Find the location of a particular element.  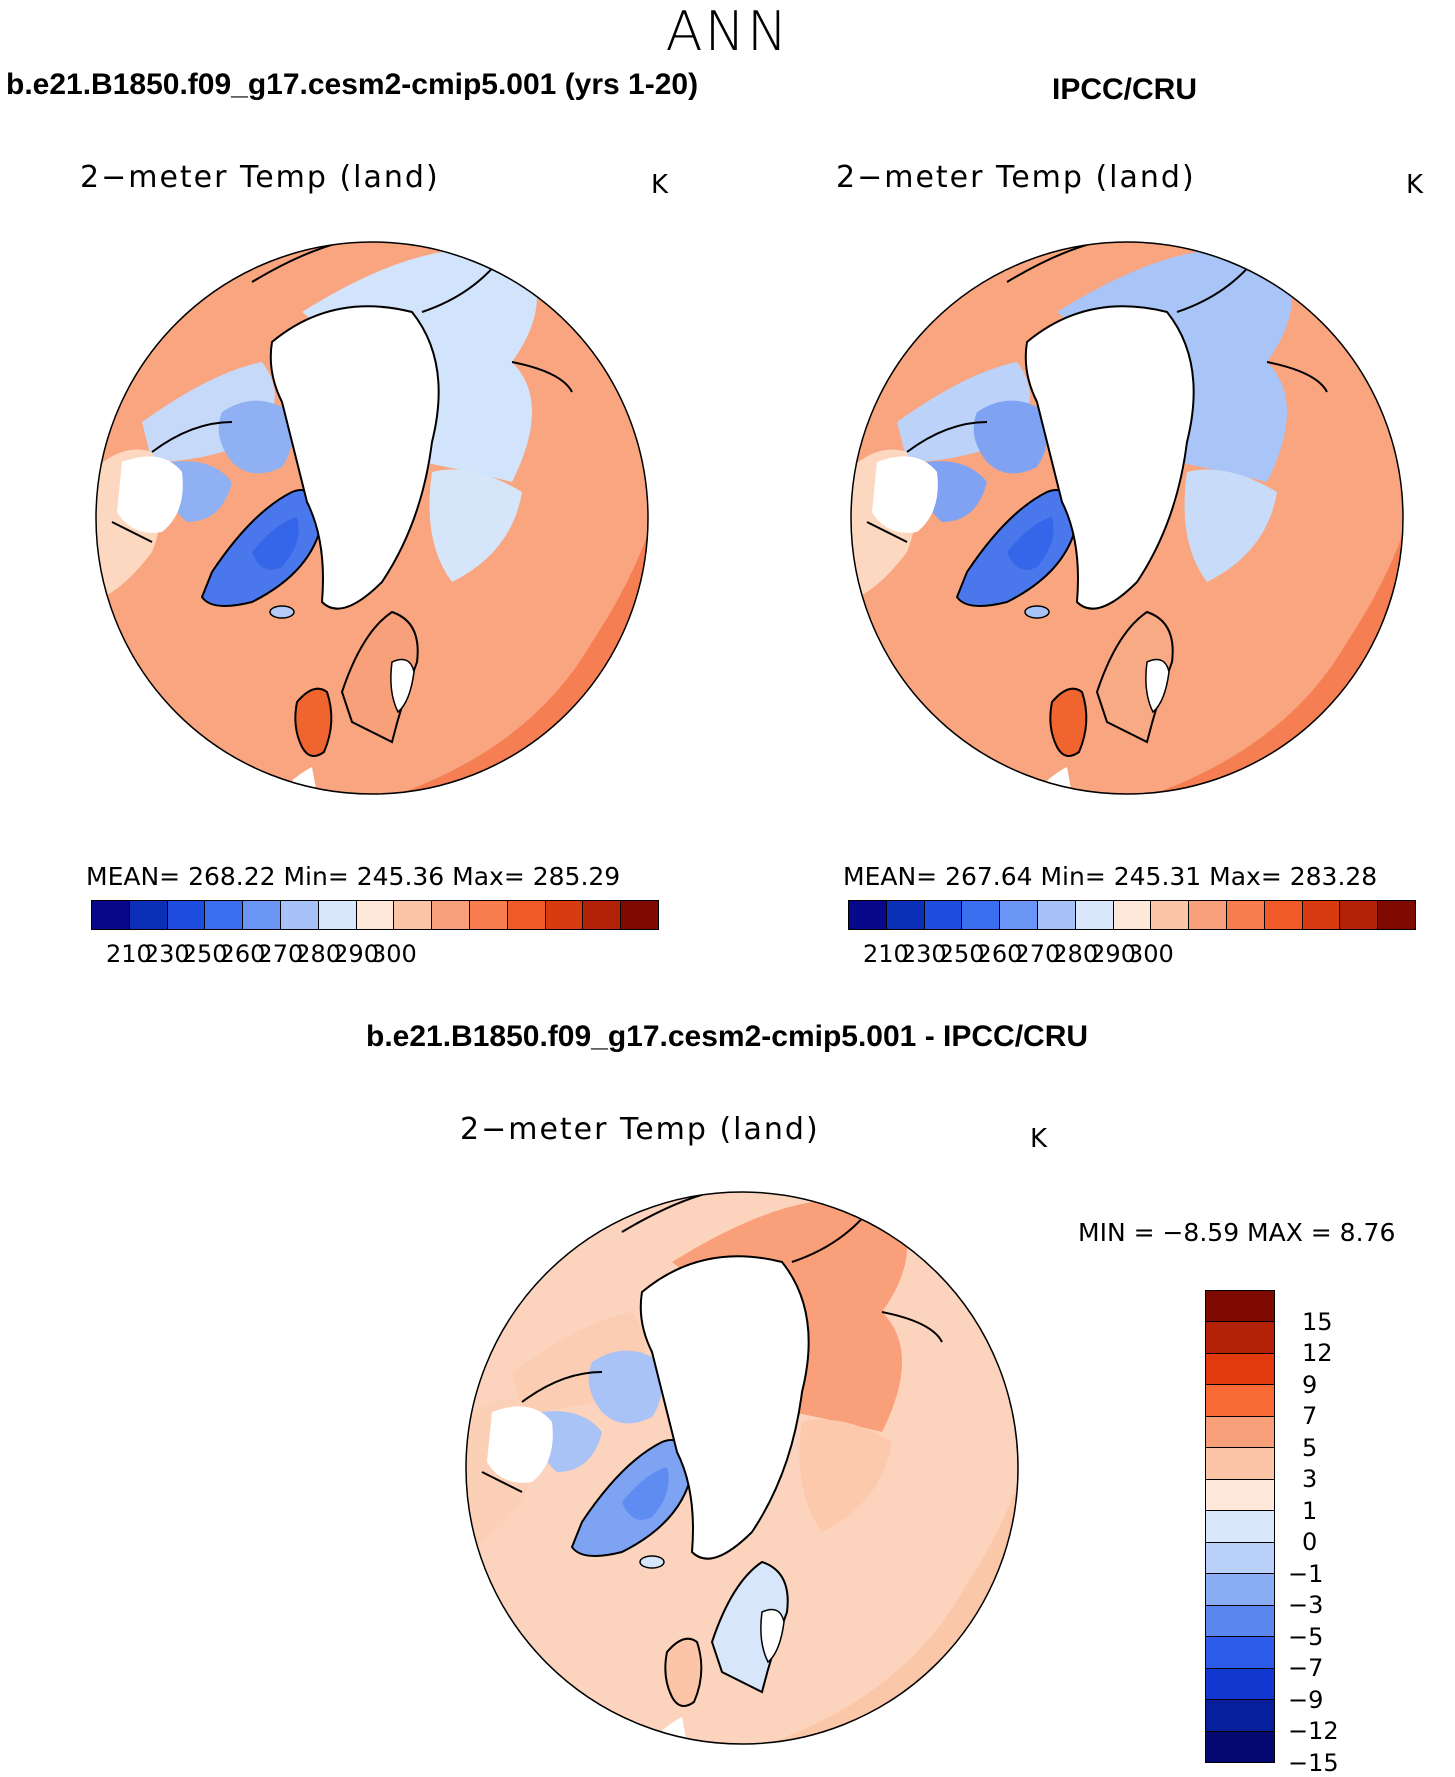

diff-colorbar is located at coordinates (1240, 1526).